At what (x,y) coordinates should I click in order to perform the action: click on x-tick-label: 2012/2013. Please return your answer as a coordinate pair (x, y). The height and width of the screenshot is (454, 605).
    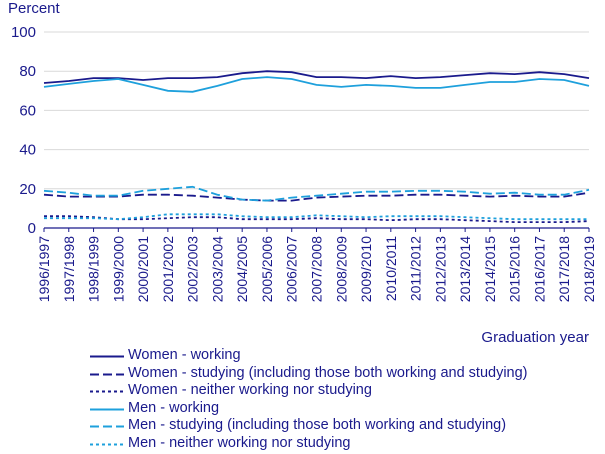
    Looking at the image, I should click on (440, 269).